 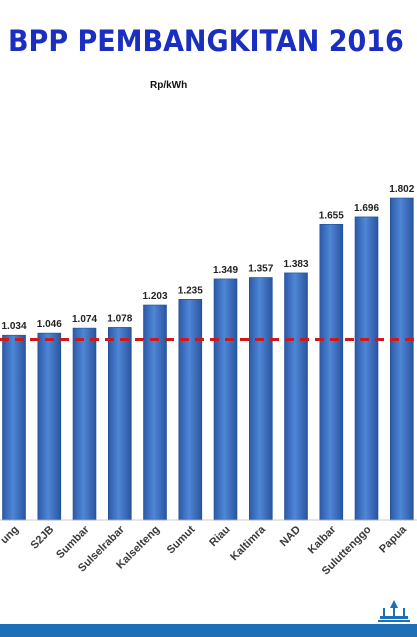 What do you see at coordinates (49, 426) in the screenshot?
I see `bar-s2jb` at bounding box center [49, 426].